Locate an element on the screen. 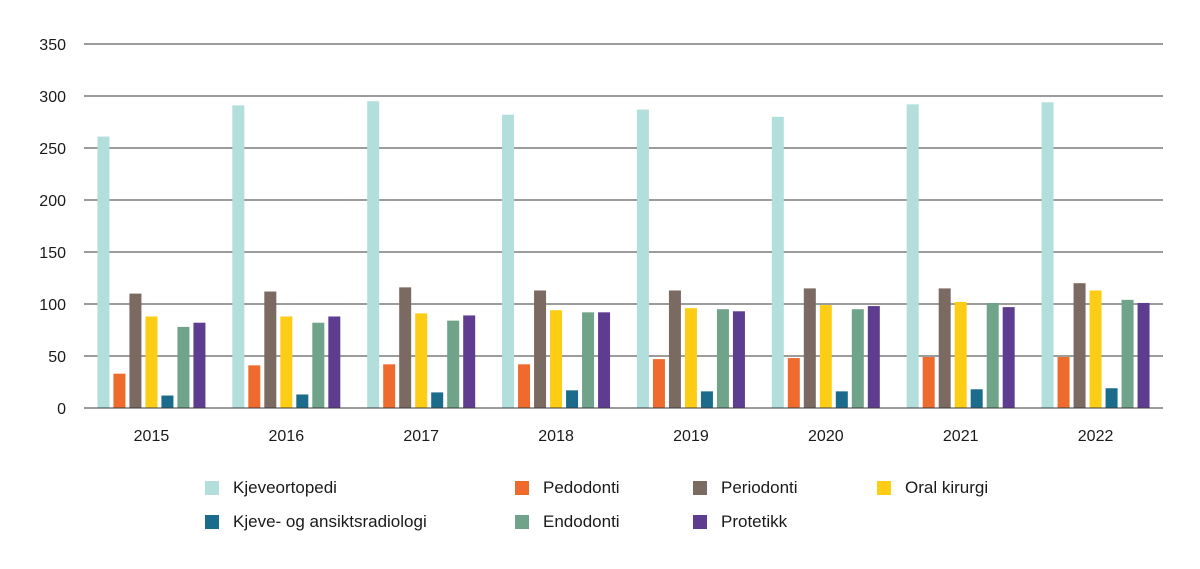 This screenshot has height=569, width=1200. y-tick-label: 200 is located at coordinates (52, 201).